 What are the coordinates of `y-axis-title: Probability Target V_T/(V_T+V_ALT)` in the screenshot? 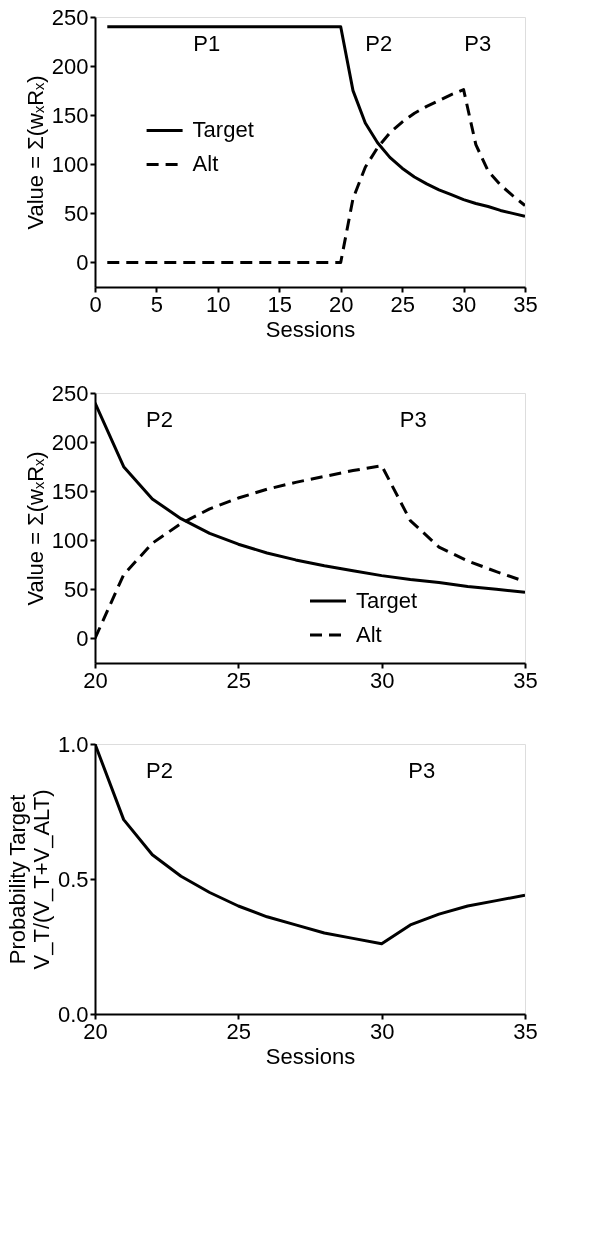 It's located at (29, 879).